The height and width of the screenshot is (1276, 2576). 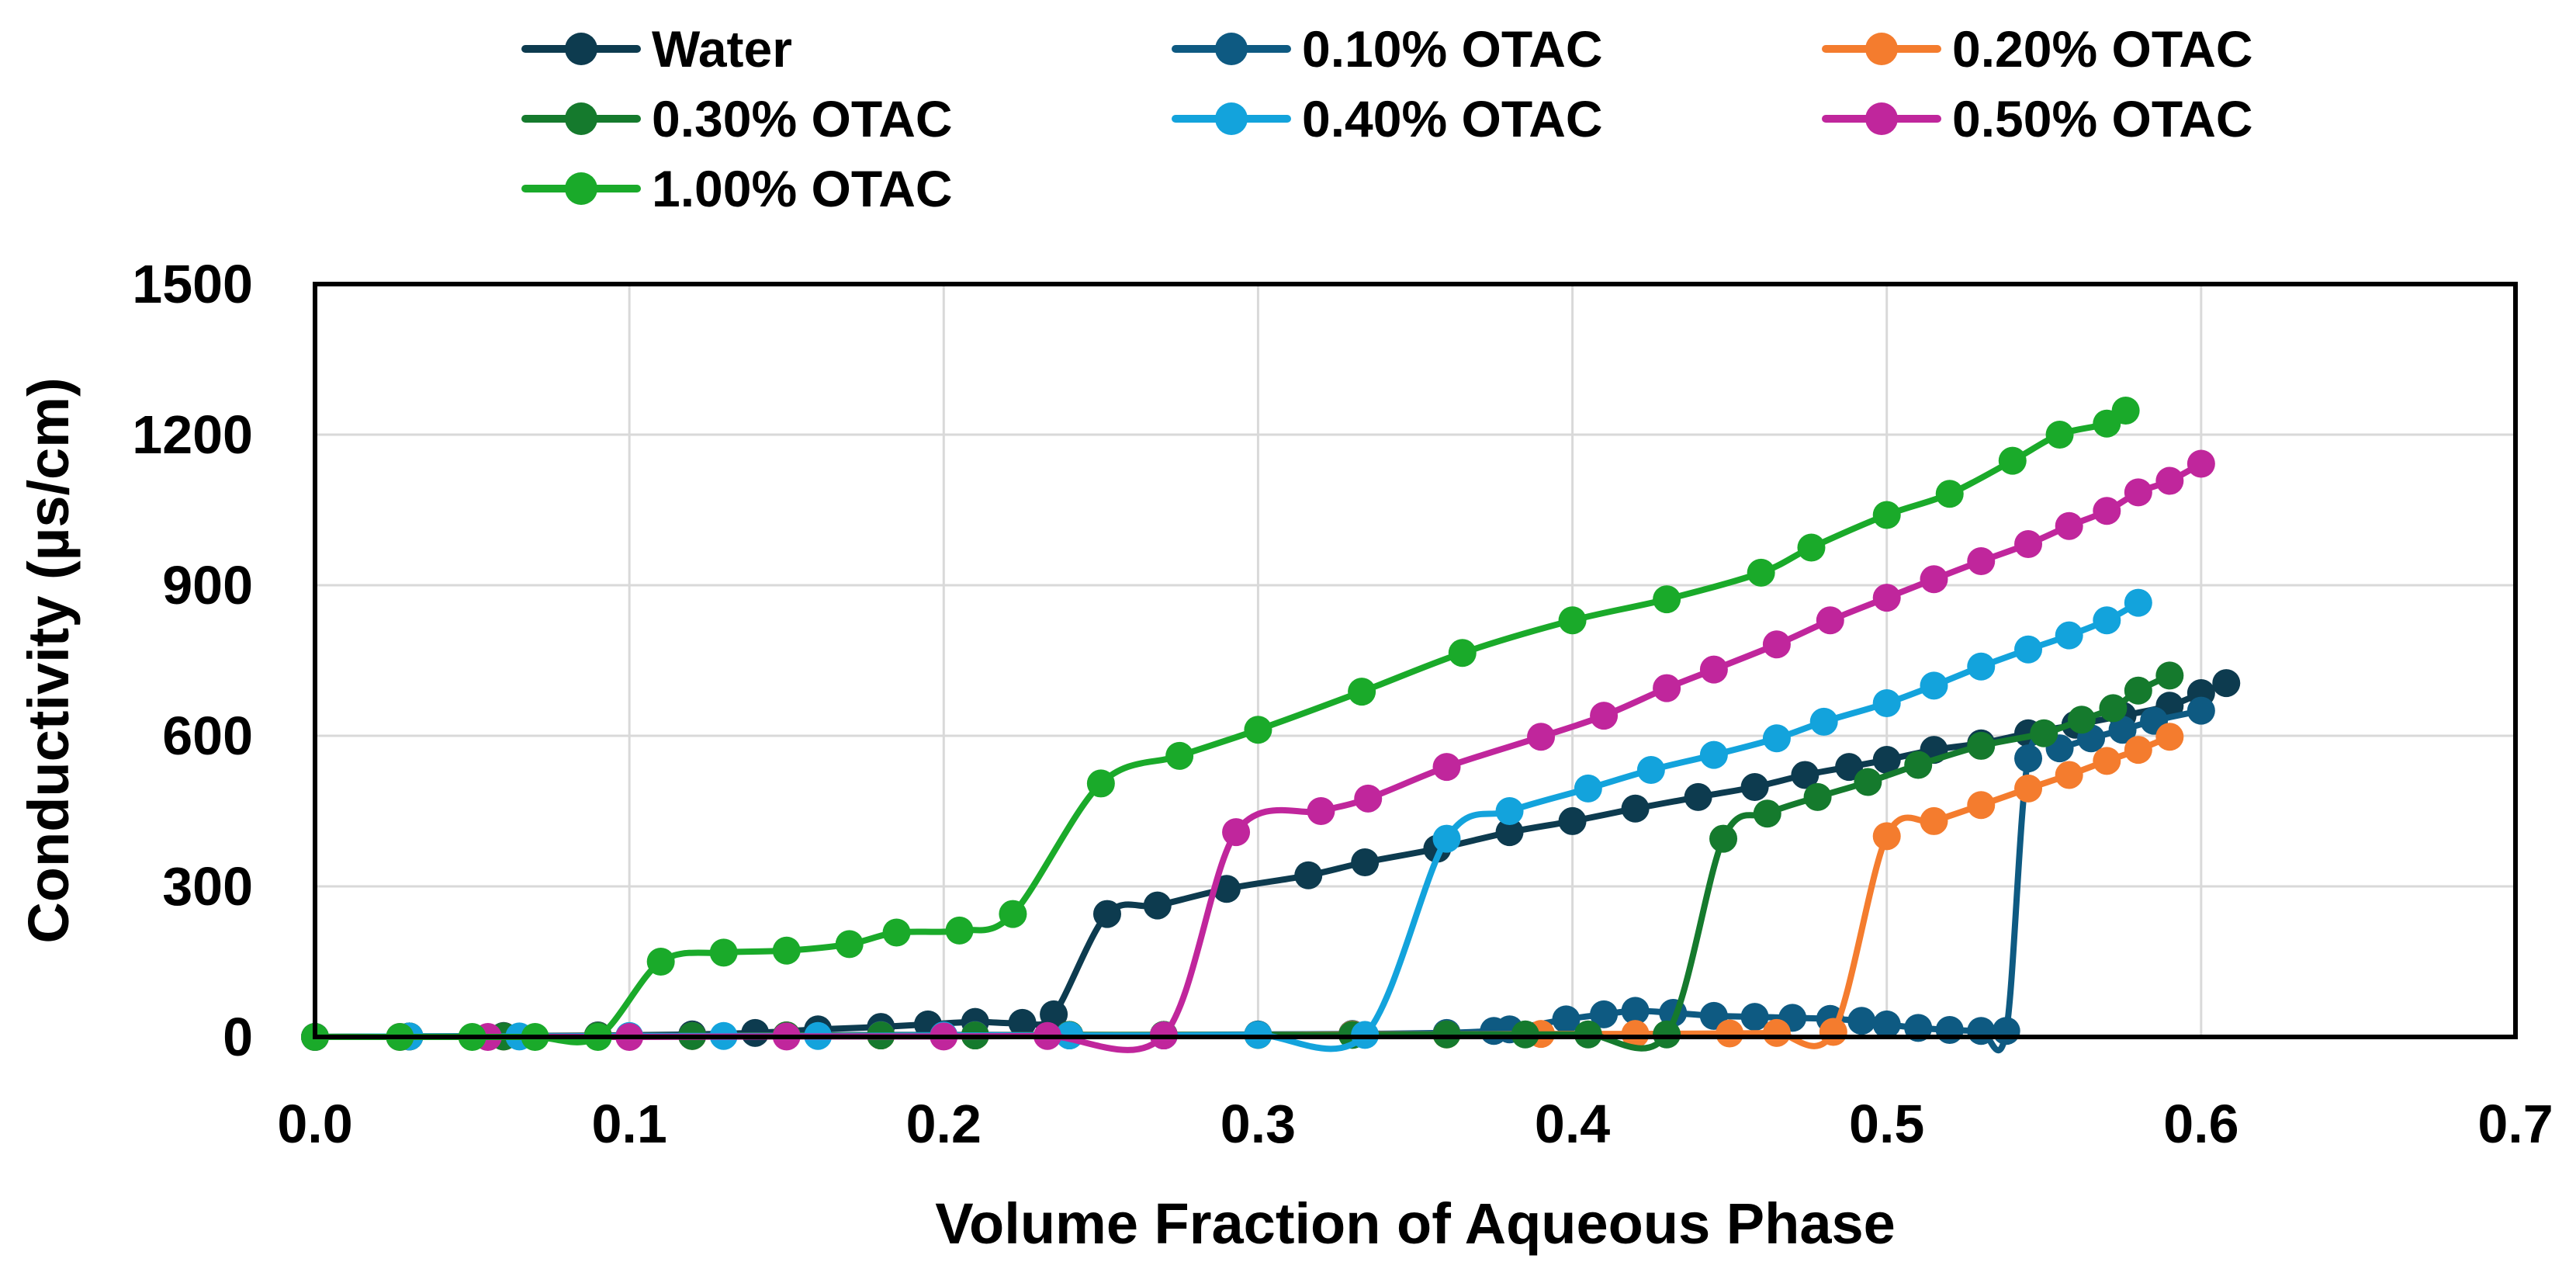 What do you see at coordinates (207, 887) in the screenshot?
I see `y-tick-label: 300` at bounding box center [207, 887].